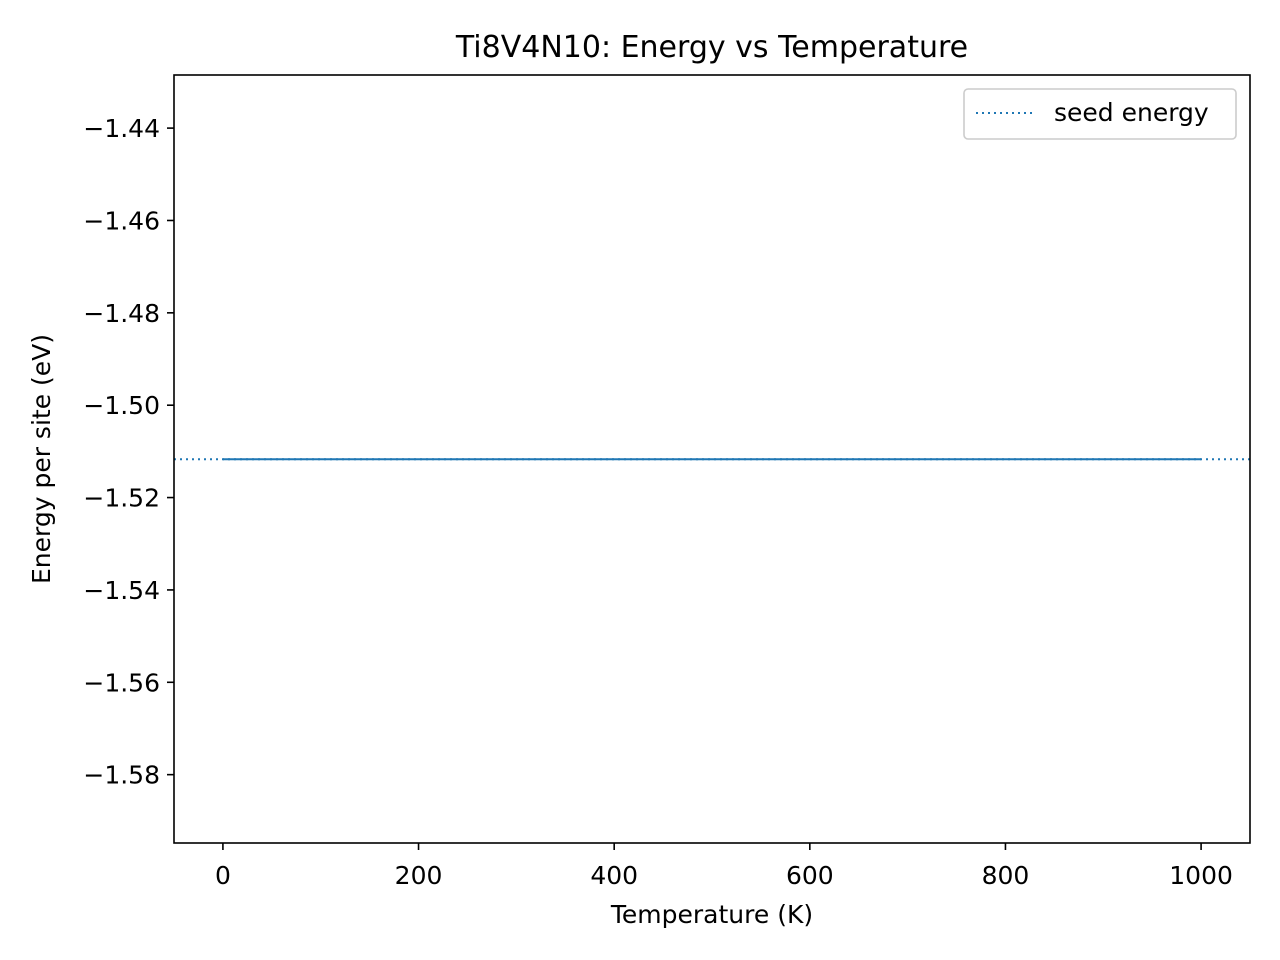 The height and width of the screenshot is (960, 1280). I want to click on x-axis-title: Temperature (K), so click(711, 914).